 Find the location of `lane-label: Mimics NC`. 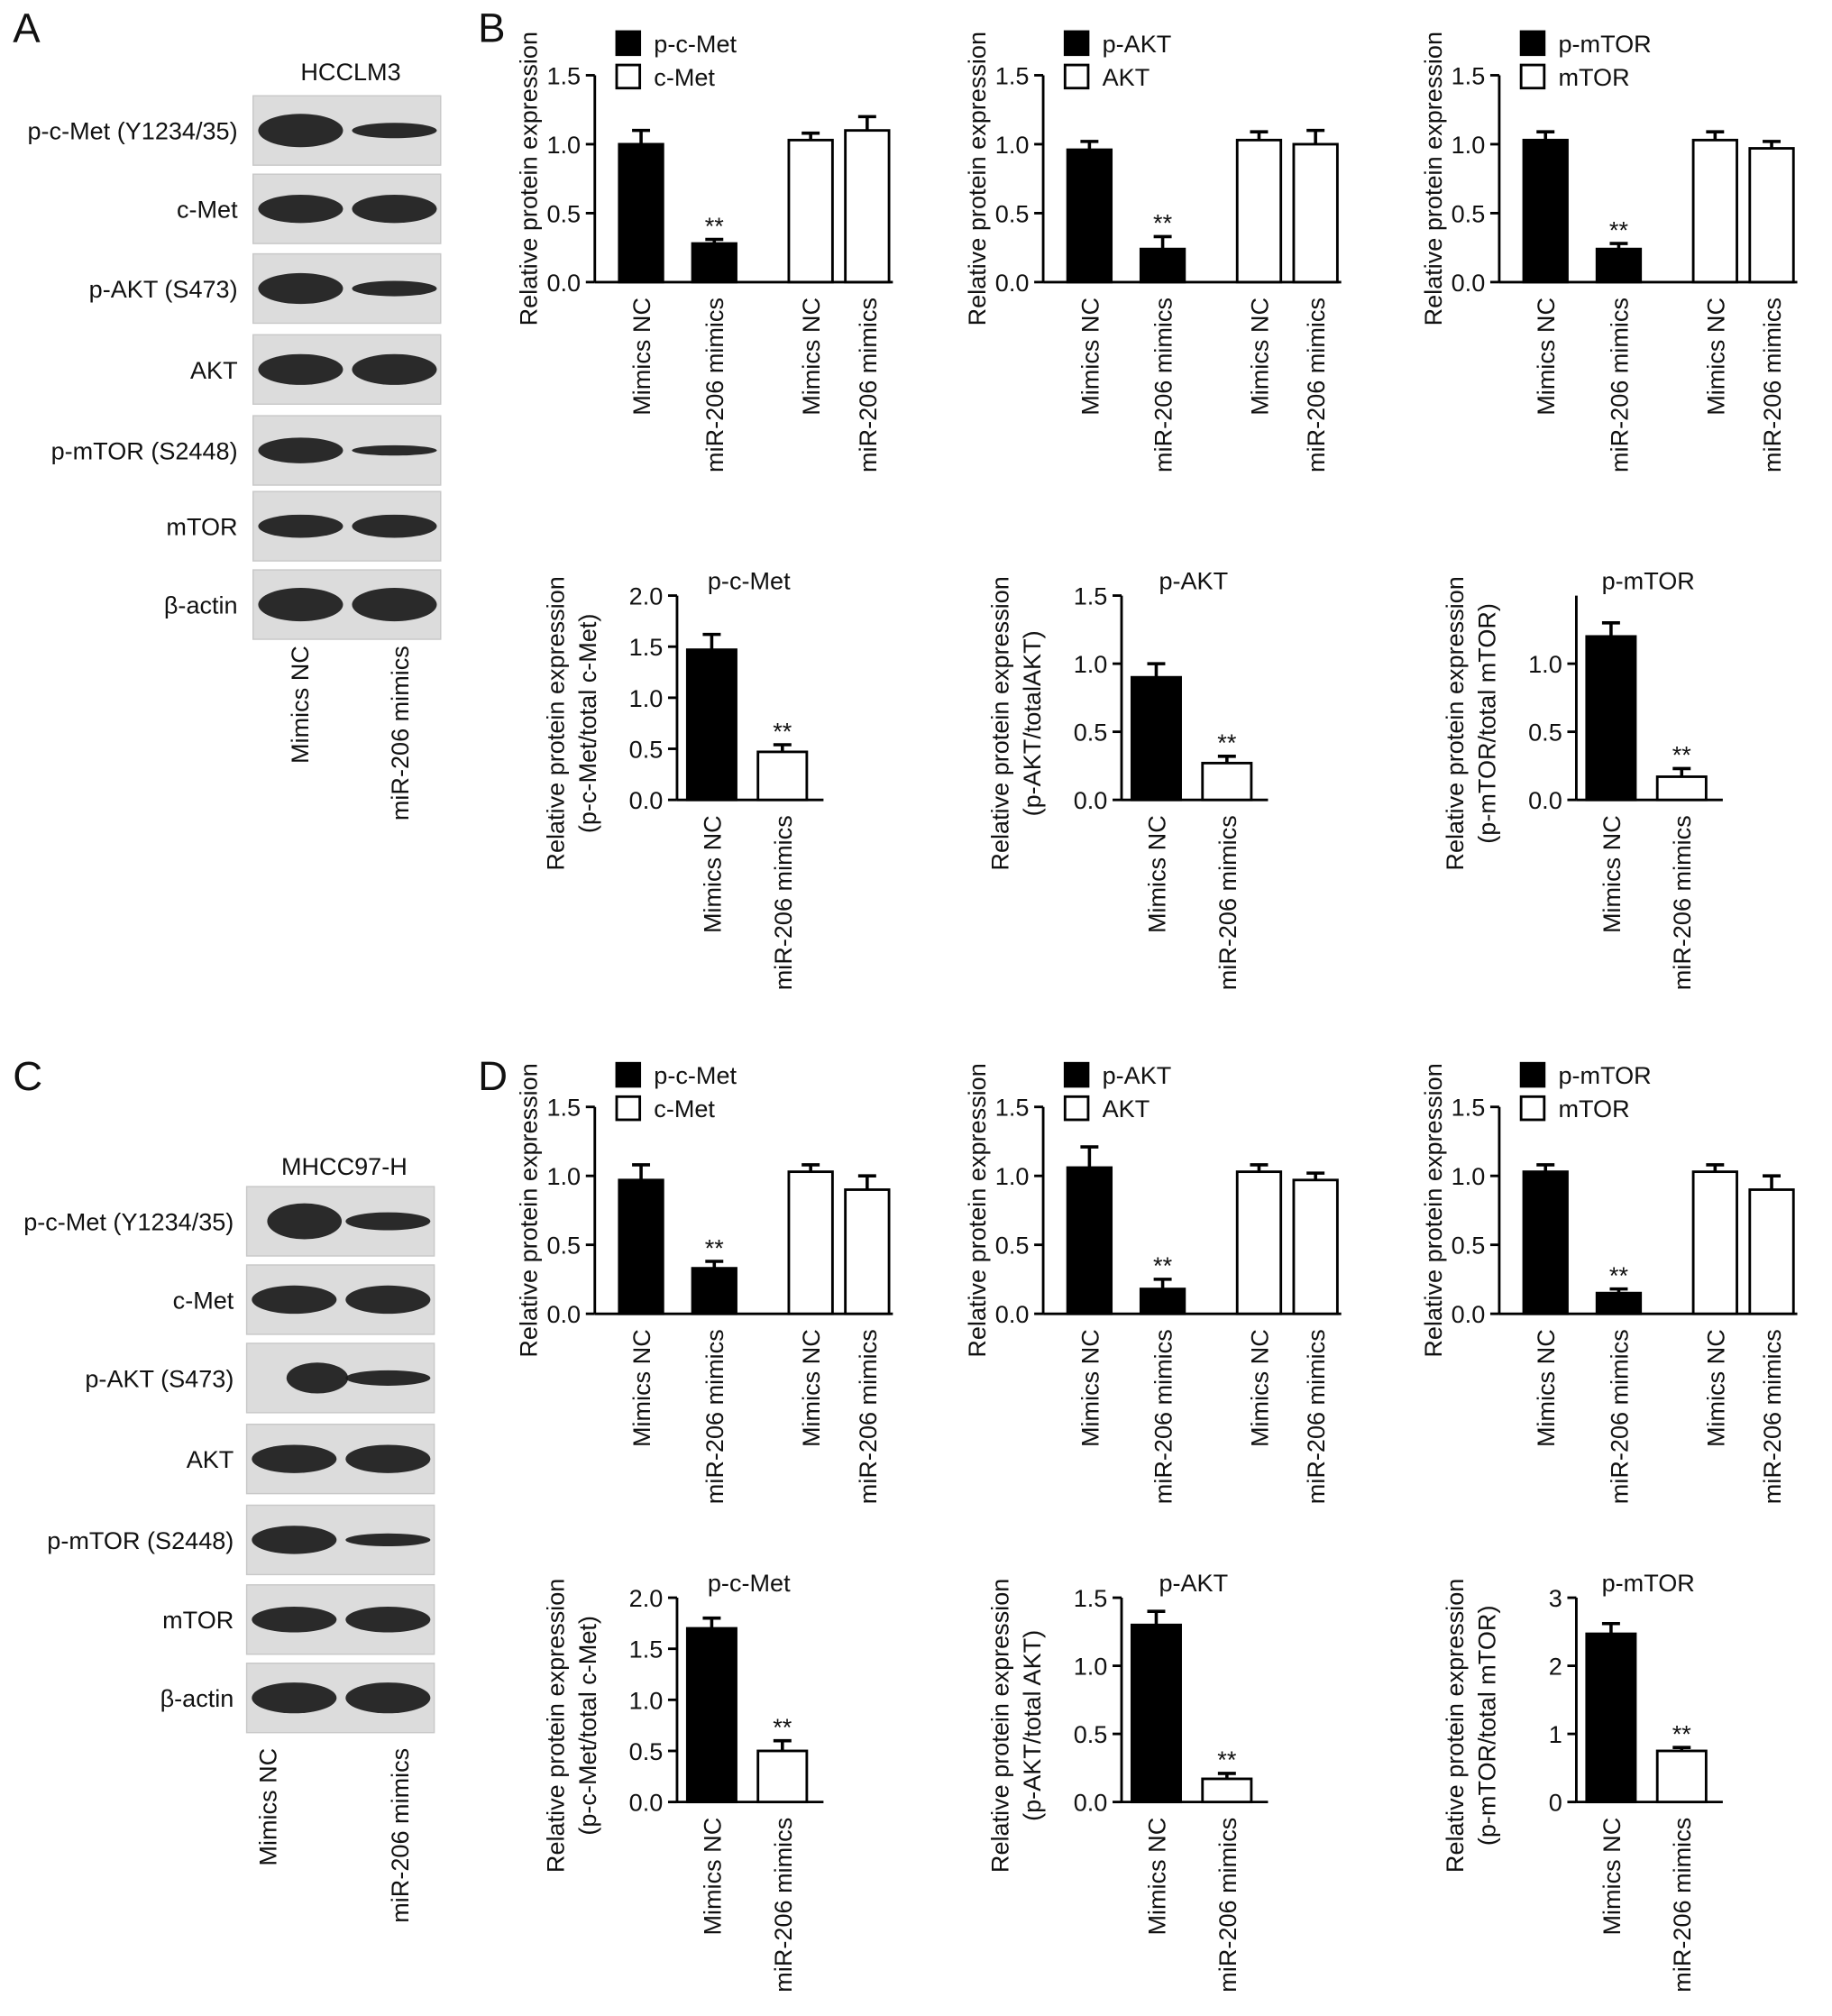

lane-label: Mimics NC is located at coordinates (267, 1807).